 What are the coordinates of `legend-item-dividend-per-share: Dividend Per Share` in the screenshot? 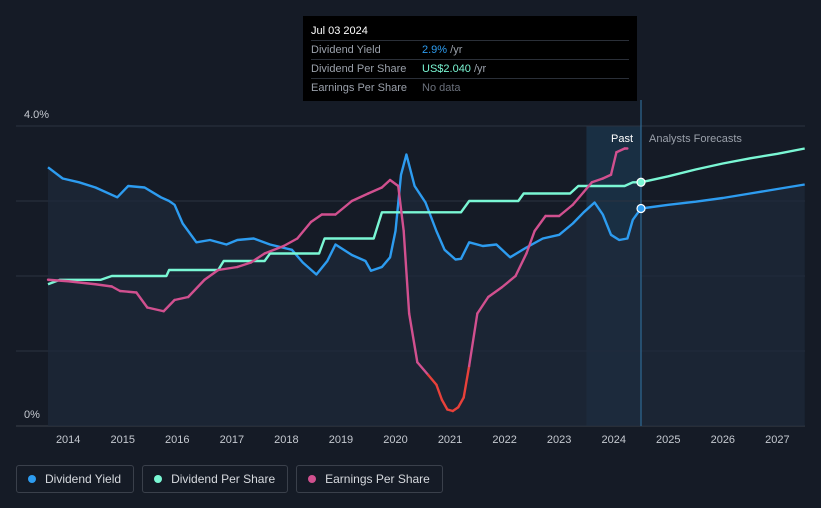 It's located at (215, 479).